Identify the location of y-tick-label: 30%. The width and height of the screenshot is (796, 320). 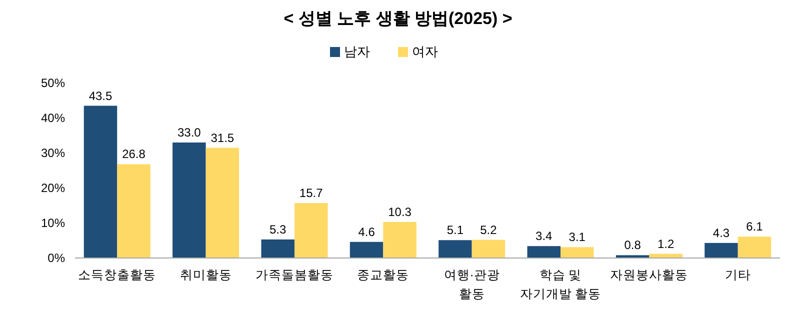
(53, 153).